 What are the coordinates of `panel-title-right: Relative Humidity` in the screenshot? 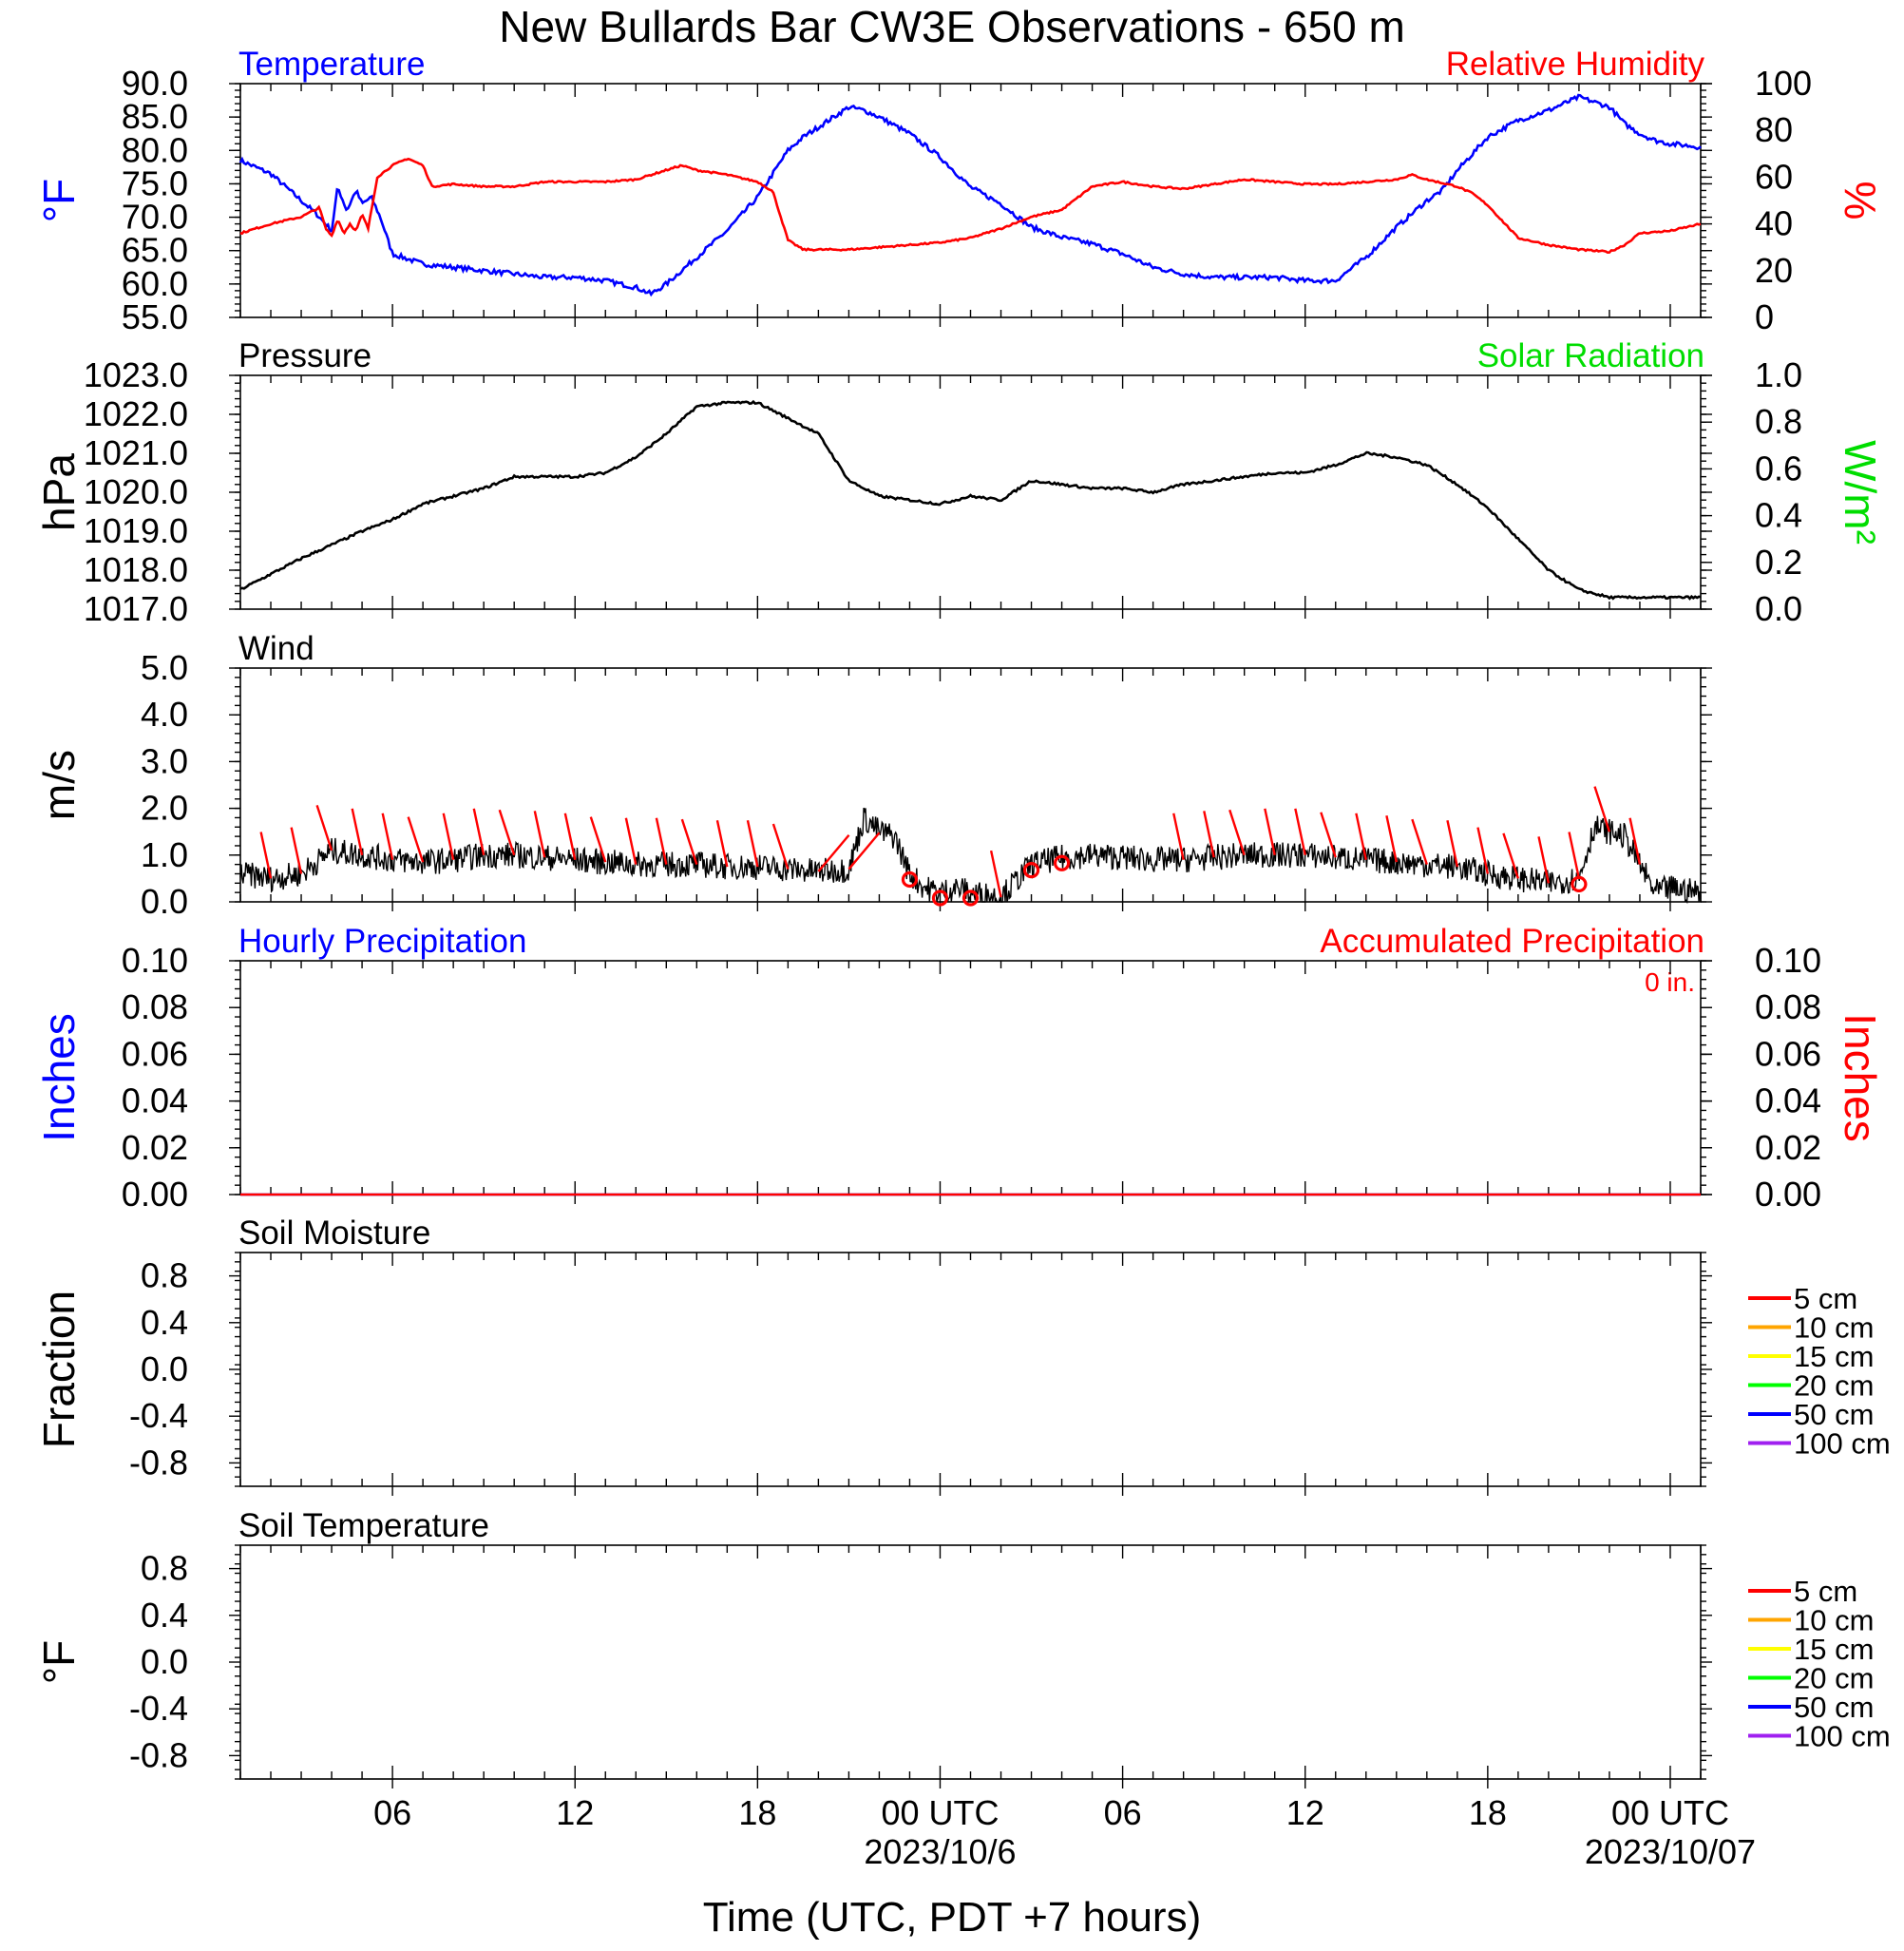 It's located at (1575, 64).